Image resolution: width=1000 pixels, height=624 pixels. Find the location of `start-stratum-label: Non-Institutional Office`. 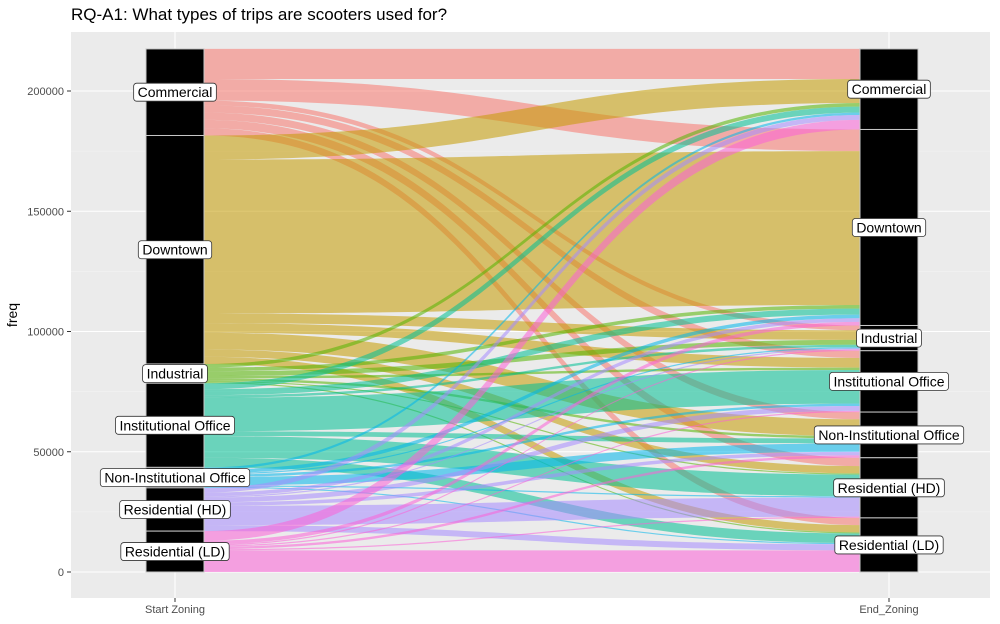

start-stratum-label: Non-Institutional Office is located at coordinates (175, 478).